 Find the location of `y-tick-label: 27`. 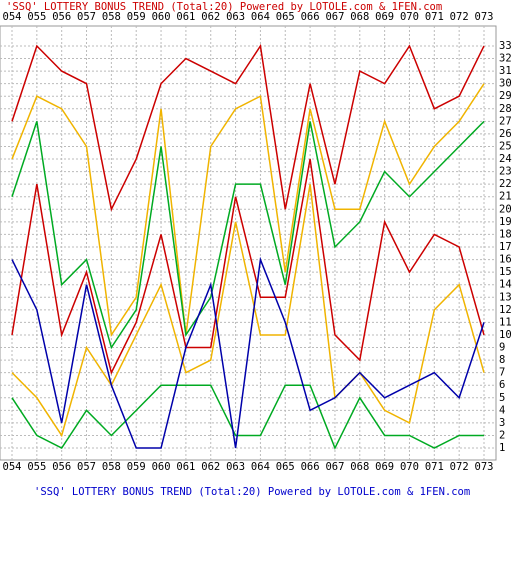

y-tick-label: 27 is located at coordinates (505, 121).